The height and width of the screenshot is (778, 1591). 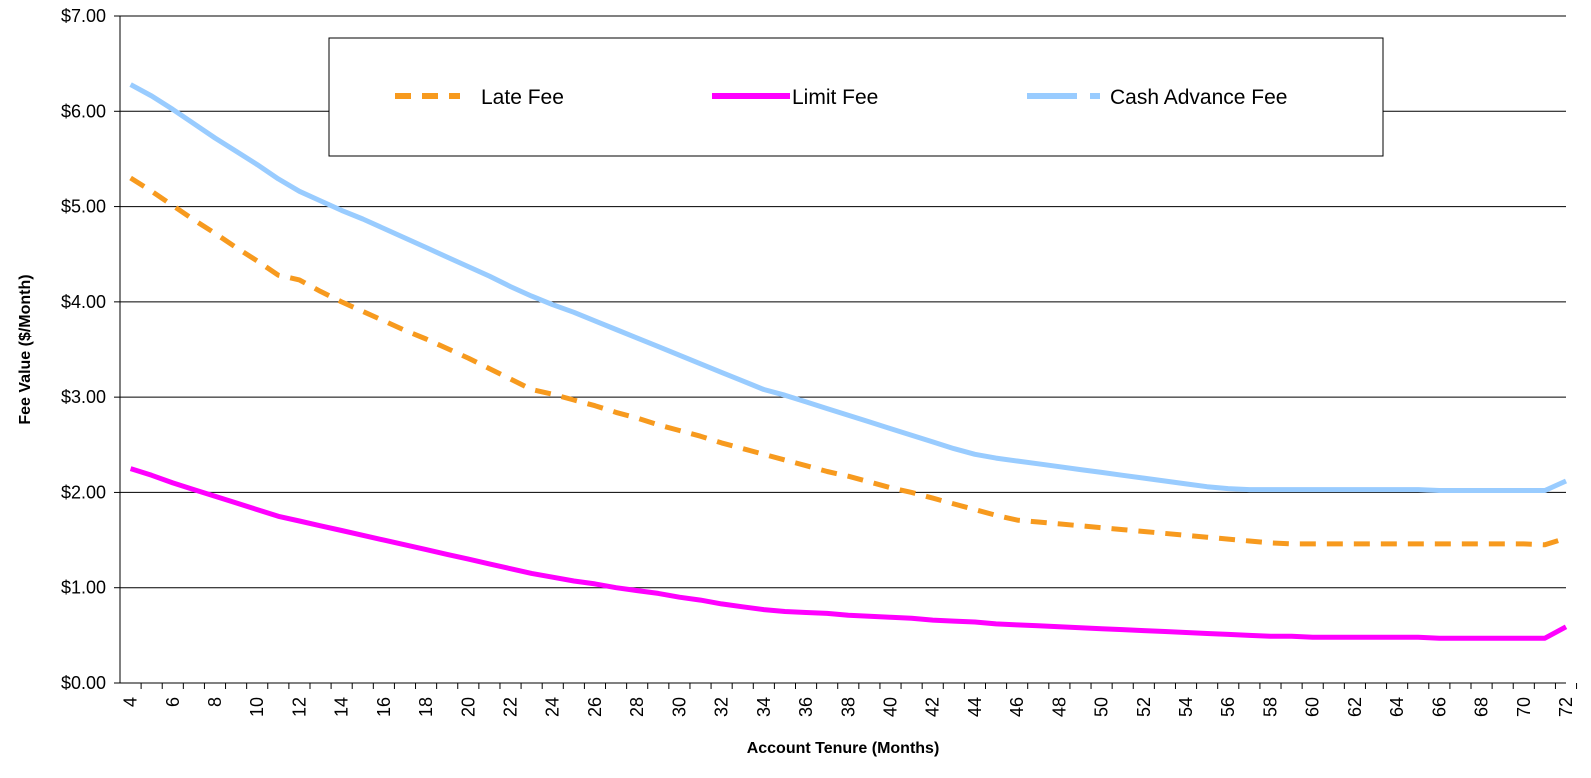 I want to click on y-tick-label: $5.00, so click(x=83, y=207).